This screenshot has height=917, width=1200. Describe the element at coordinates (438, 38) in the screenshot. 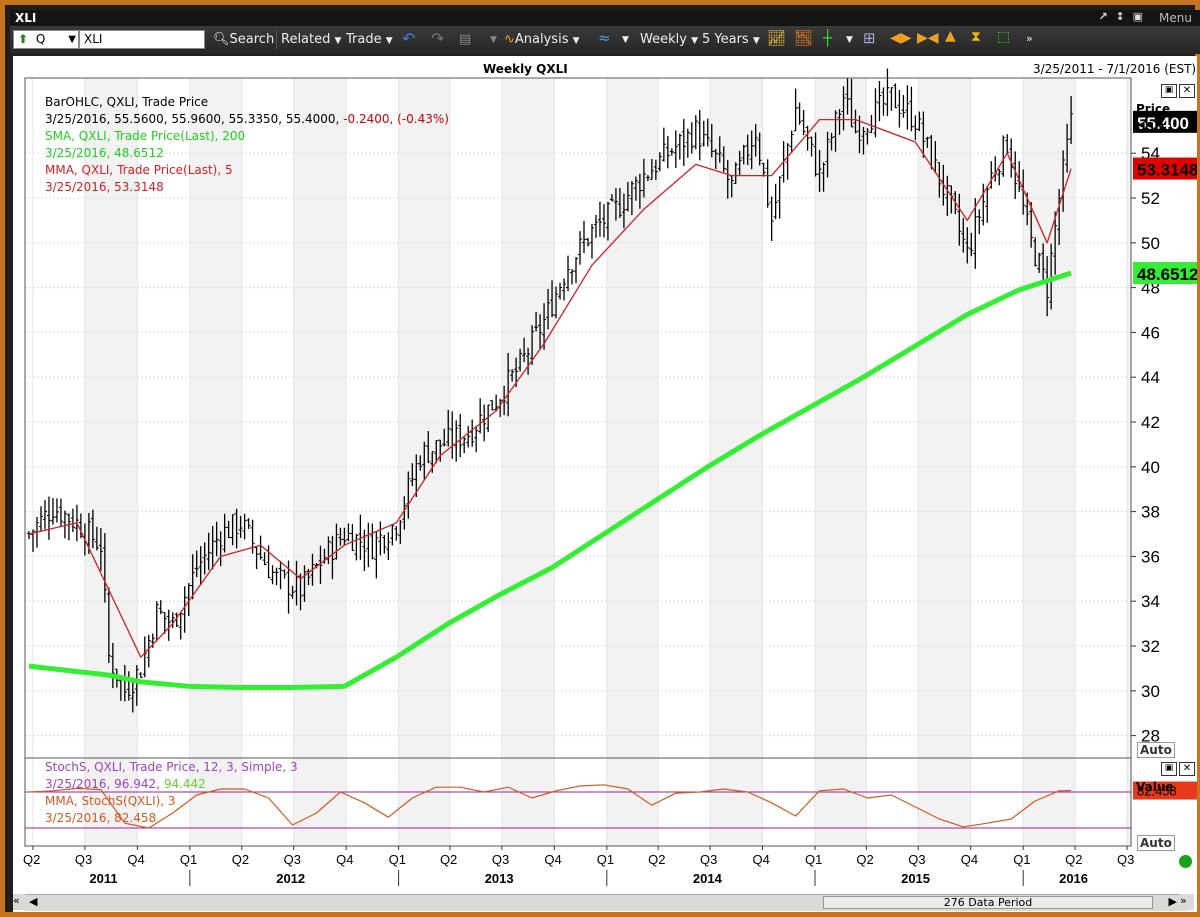

I see `redo-icon: ↷` at that location.